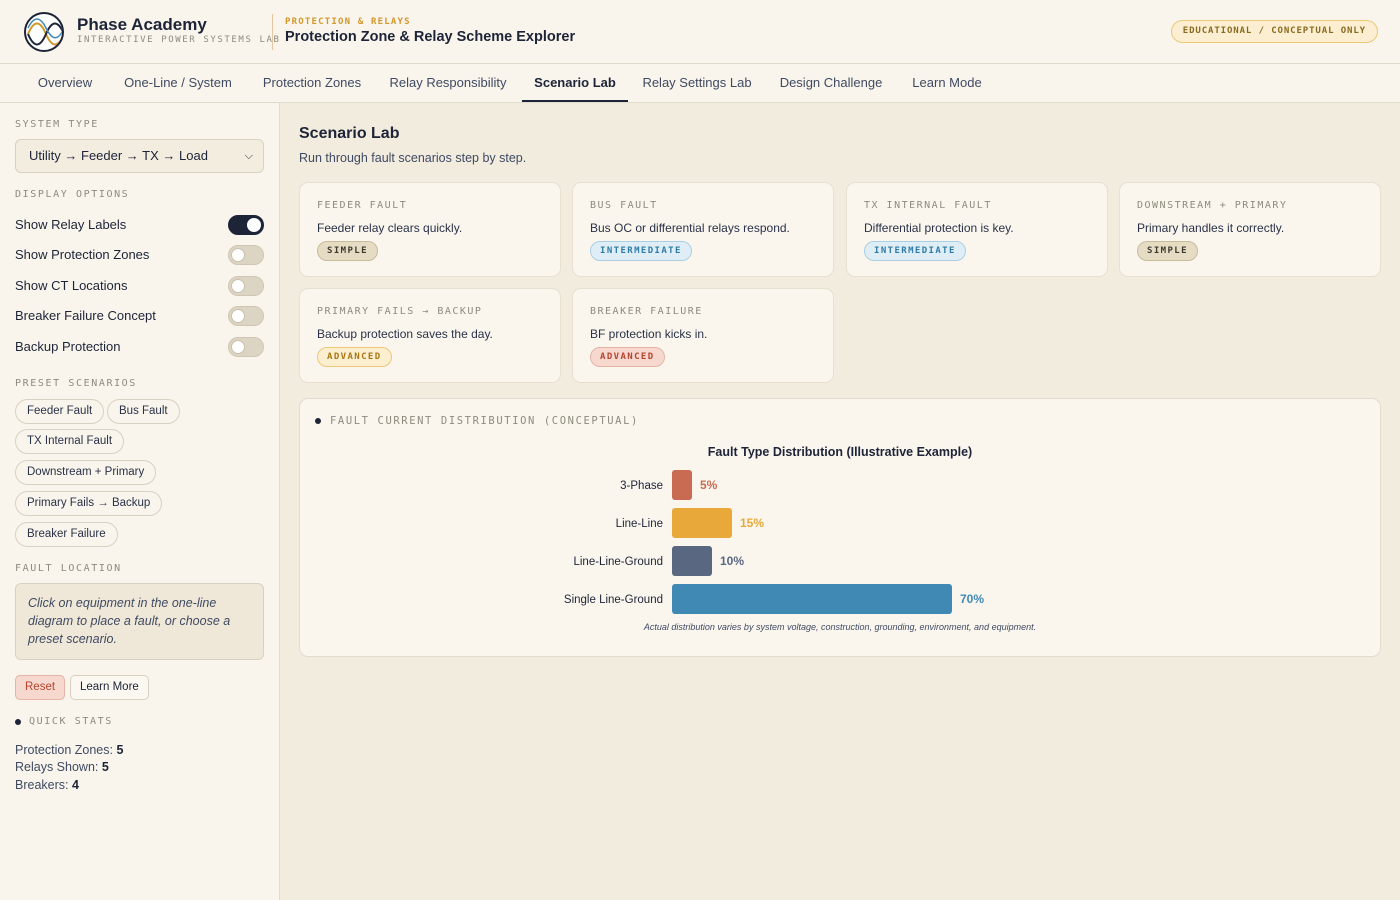 Image resolution: width=1400 pixels, height=900 pixels. Describe the element at coordinates (118, 155) in the screenshot. I see `system-type-value: Utility → Feeder → TX → Load` at that location.